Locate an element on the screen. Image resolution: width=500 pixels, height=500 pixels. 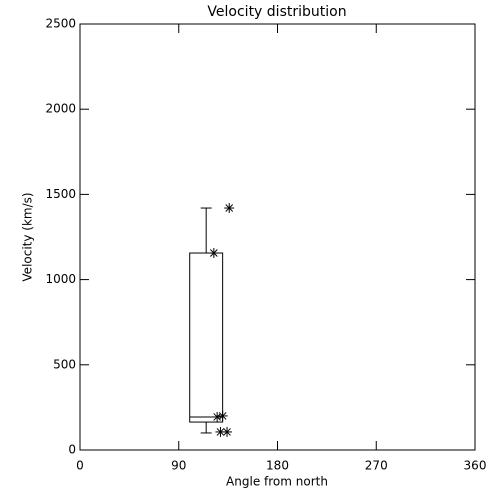
box is located at coordinates (206, 337).